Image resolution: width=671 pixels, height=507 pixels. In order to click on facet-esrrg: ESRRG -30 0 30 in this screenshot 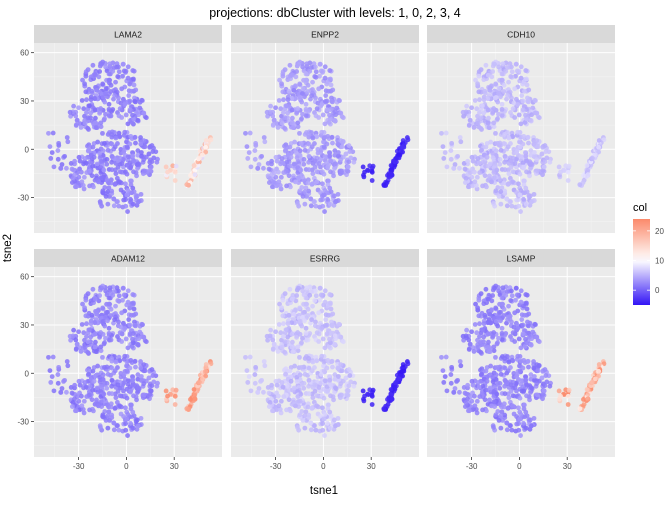, I will do `click(325, 360)`.